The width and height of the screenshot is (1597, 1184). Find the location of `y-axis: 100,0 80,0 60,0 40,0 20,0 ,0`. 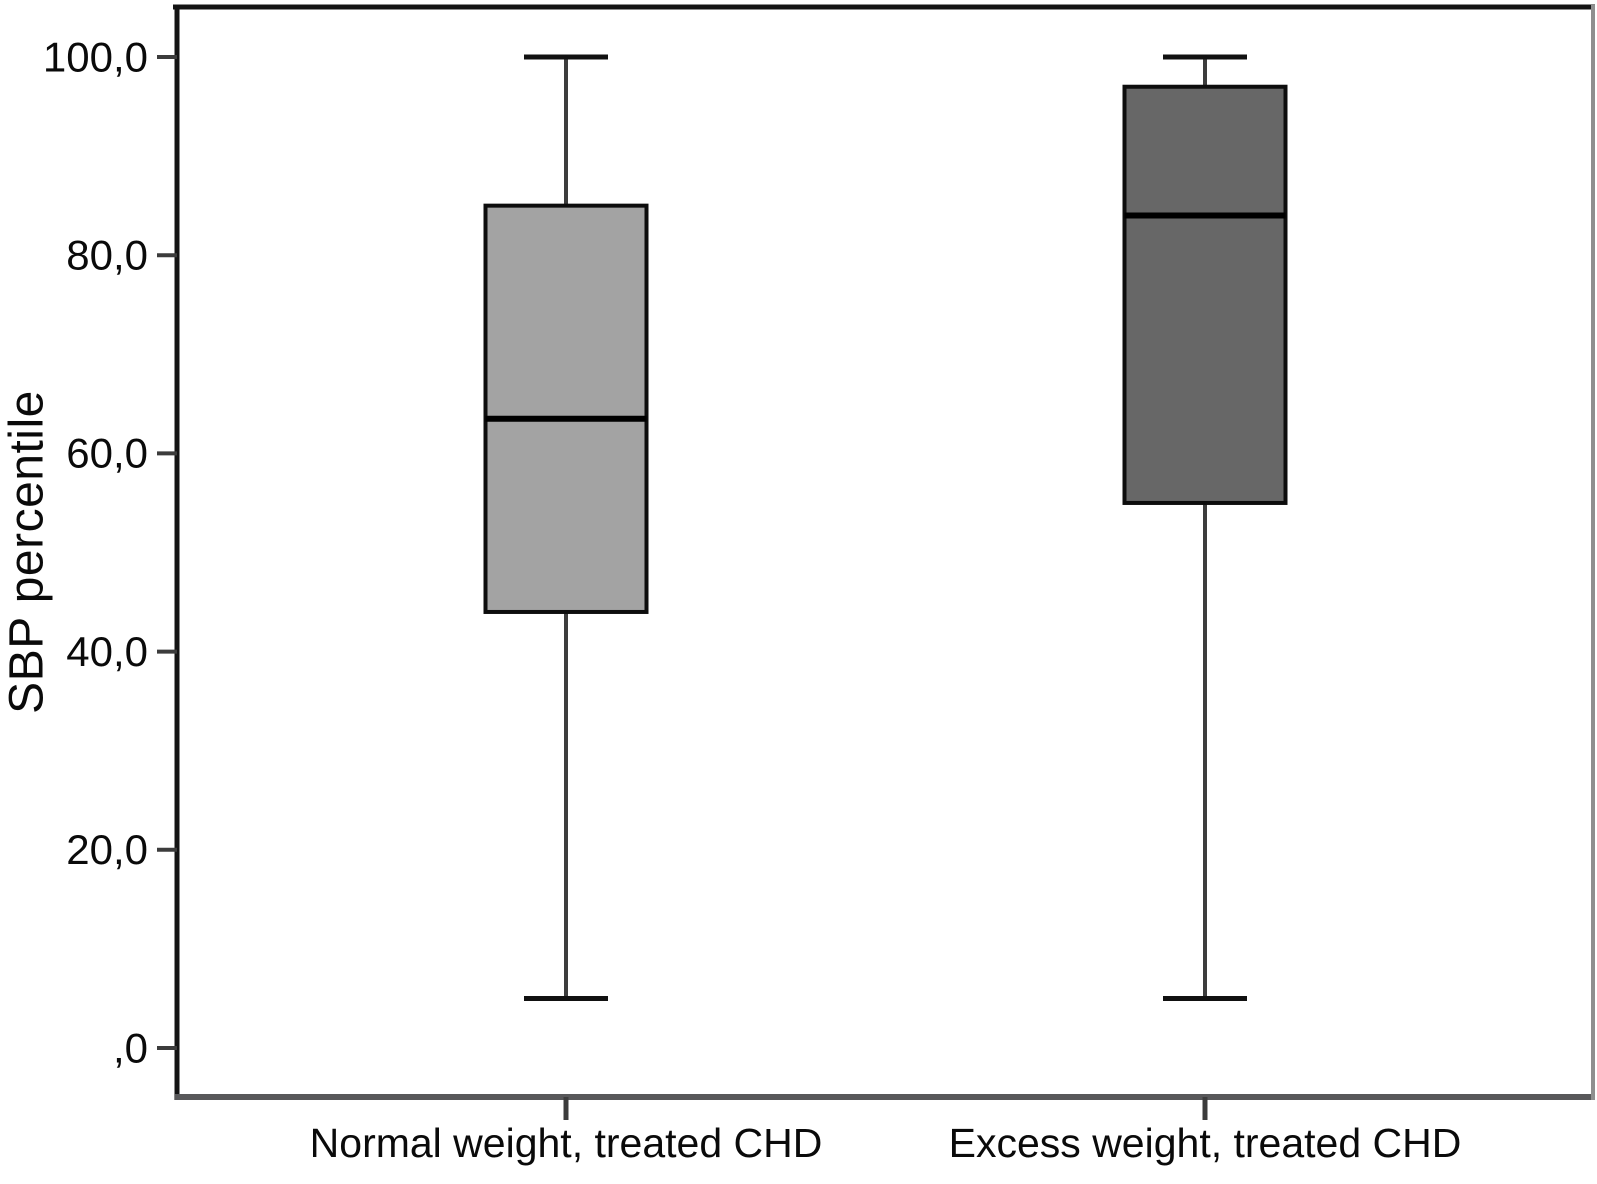

y-axis: 100,0 80,0 60,0 40,0 20,0 ,0 is located at coordinates (110, 552).